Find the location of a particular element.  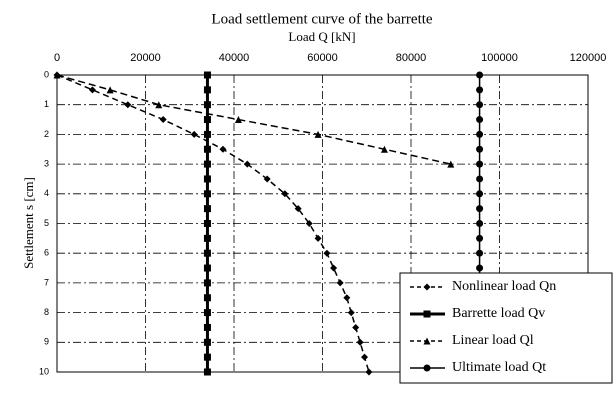

x-tick-label: 40000 is located at coordinates (234, 58).